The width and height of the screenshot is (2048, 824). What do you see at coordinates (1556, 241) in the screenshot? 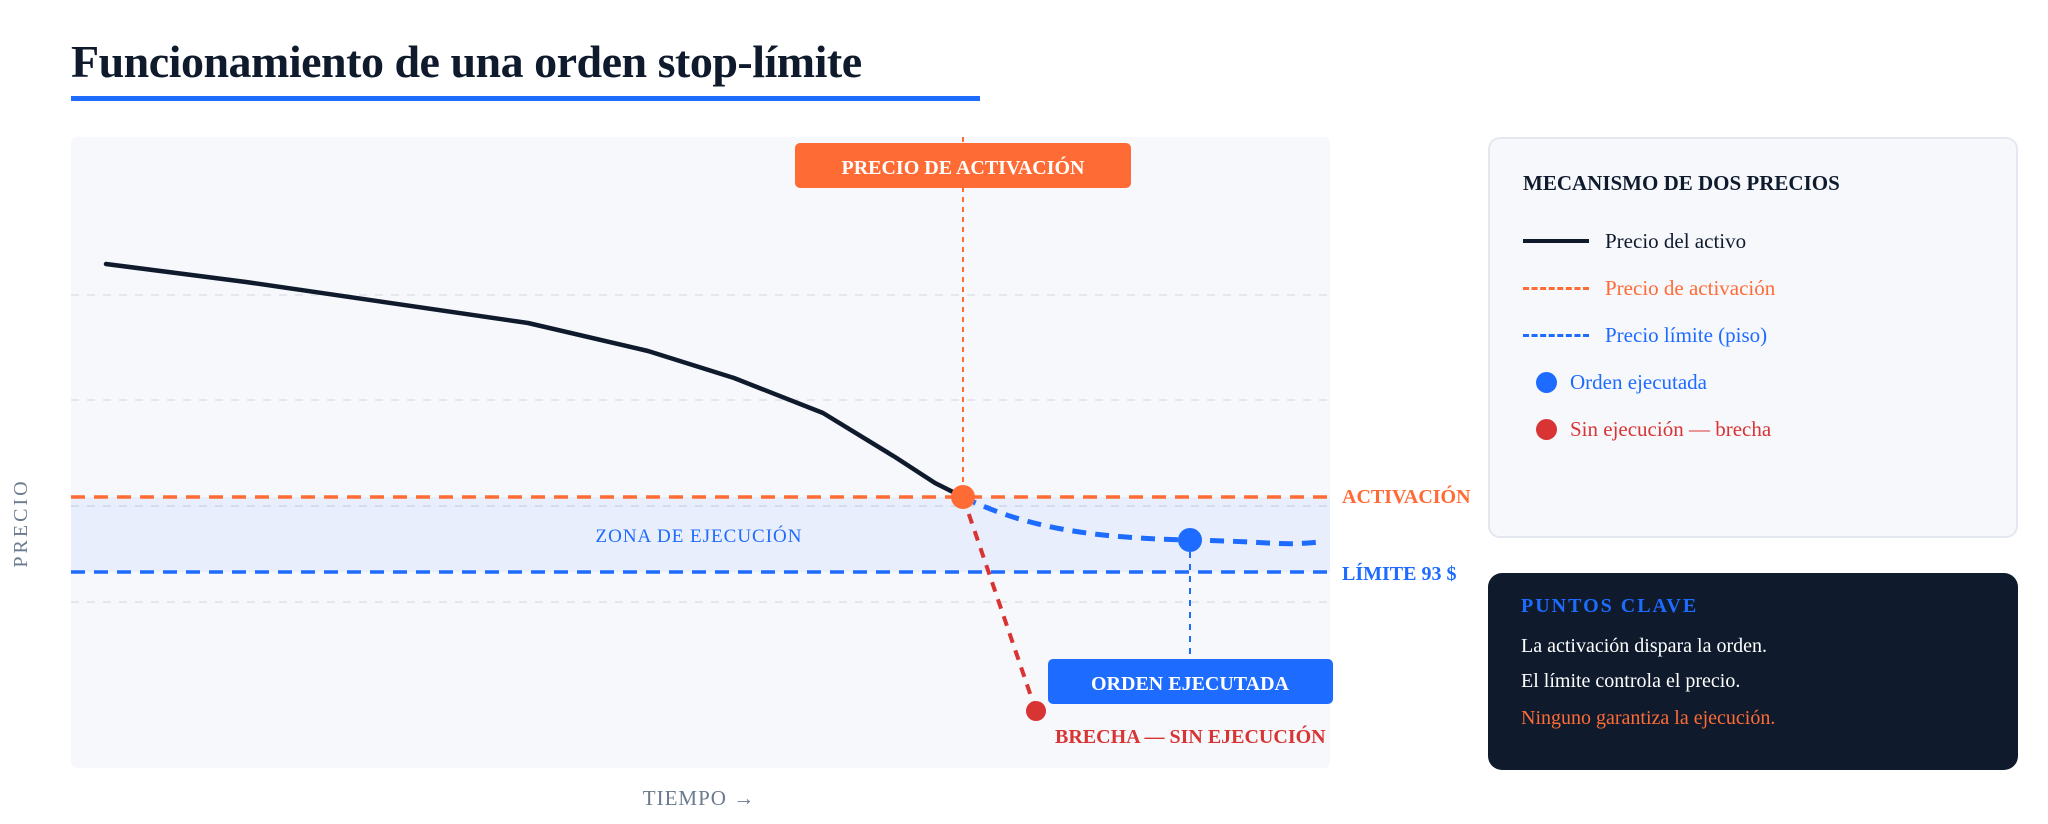
I see `solid-line-icon` at bounding box center [1556, 241].